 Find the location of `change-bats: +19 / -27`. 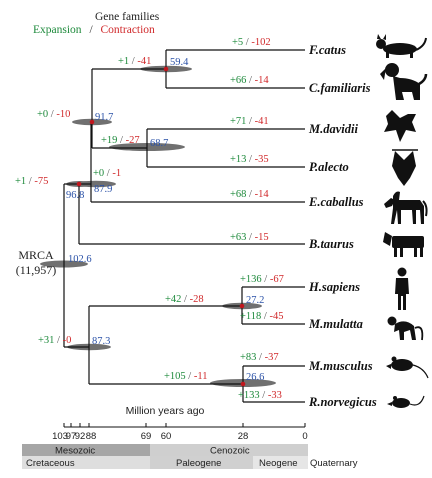

change-bats: +19 / -27 is located at coordinates (120, 140).